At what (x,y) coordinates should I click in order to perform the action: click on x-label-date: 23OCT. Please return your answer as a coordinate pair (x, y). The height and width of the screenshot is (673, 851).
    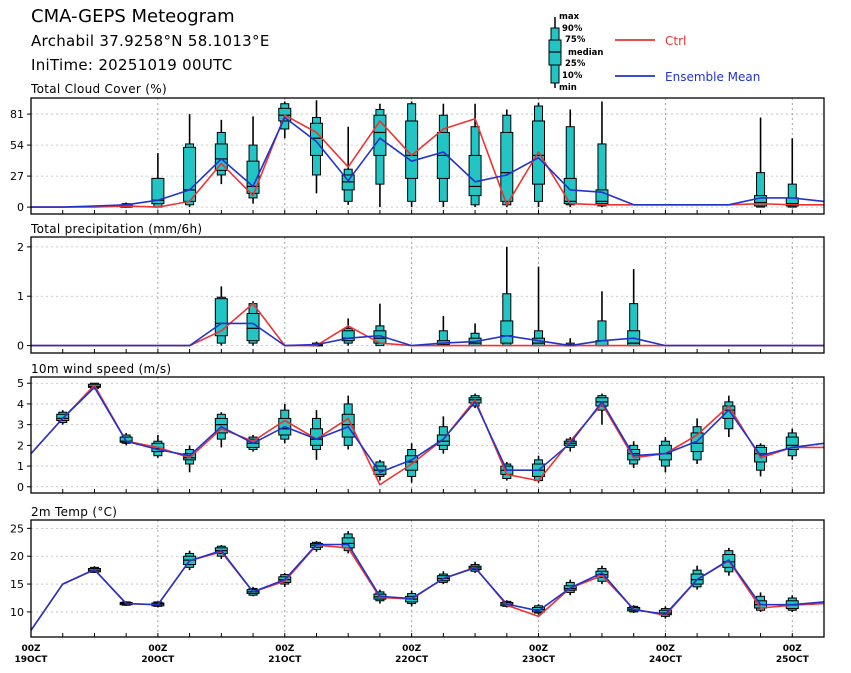
    Looking at the image, I should click on (539, 660).